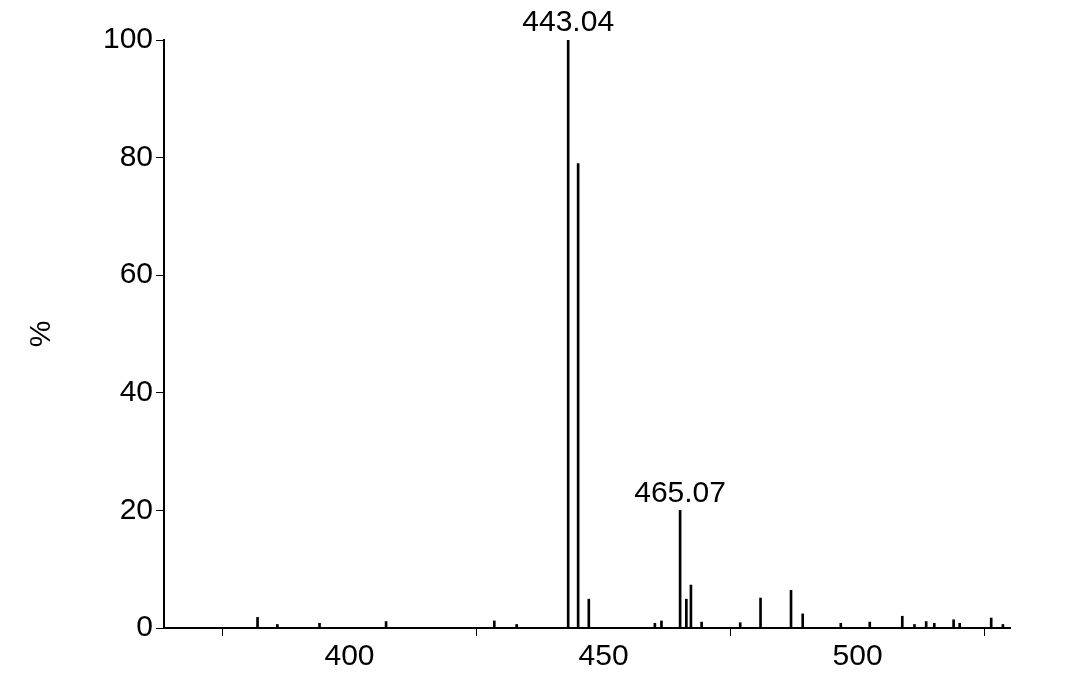 This screenshot has height=678, width=1070. What do you see at coordinates (128, 38) in the screenshot?
I see `y-tick-label: 100` at bounding box center [128, 38].